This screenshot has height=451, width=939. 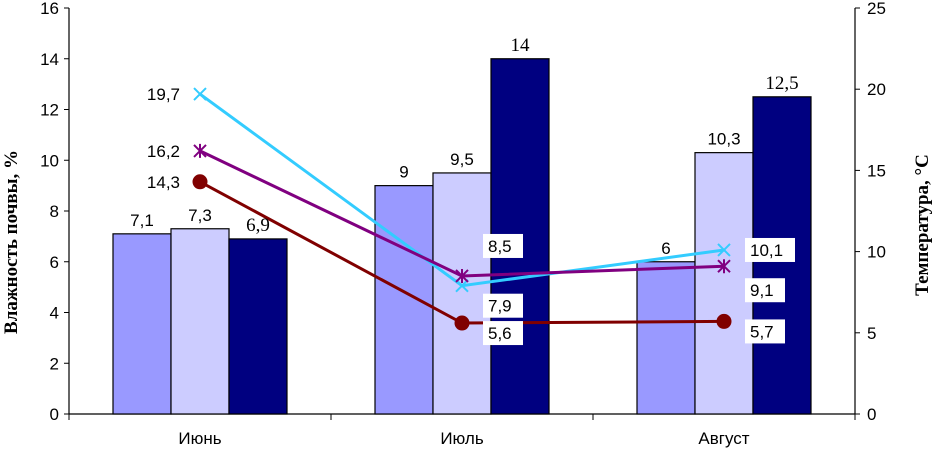 I want to click on line-data-label: 14,3, so click(x=163, y=182).